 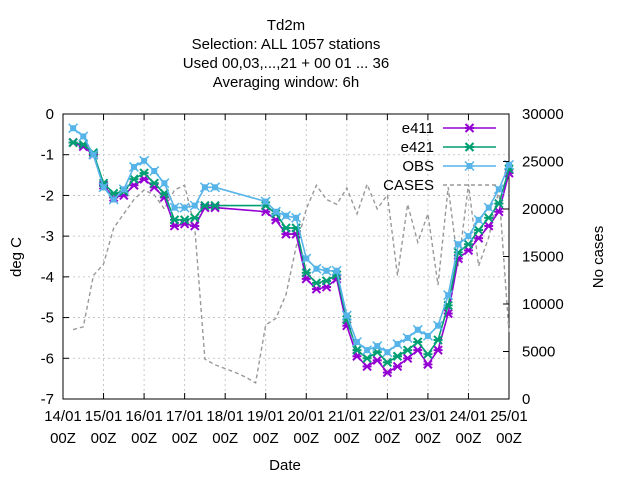 I want to click on y2-tick-label: 5000, so click(x=538, y=352).